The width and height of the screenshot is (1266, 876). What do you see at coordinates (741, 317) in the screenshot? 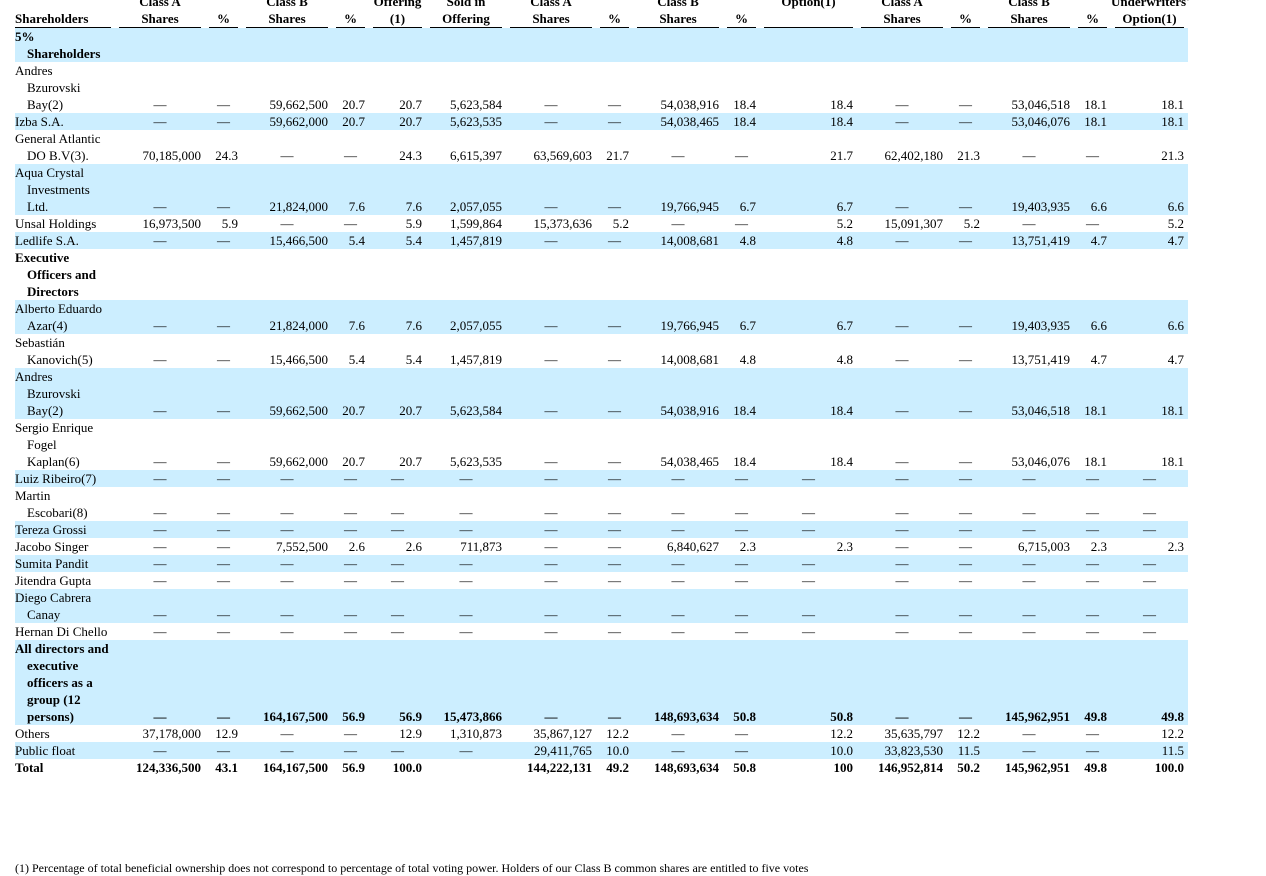
I see `table-cell: 6.7` at bounding box center [741, 317].